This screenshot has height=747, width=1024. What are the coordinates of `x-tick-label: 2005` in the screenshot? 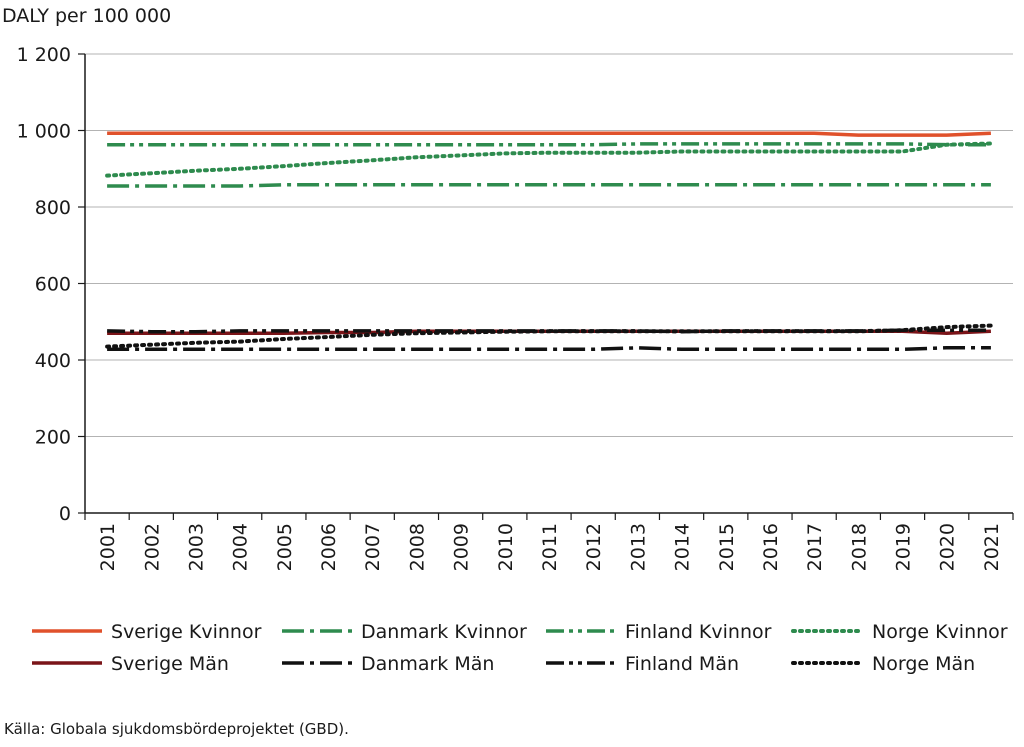 It's located at (285, 547).